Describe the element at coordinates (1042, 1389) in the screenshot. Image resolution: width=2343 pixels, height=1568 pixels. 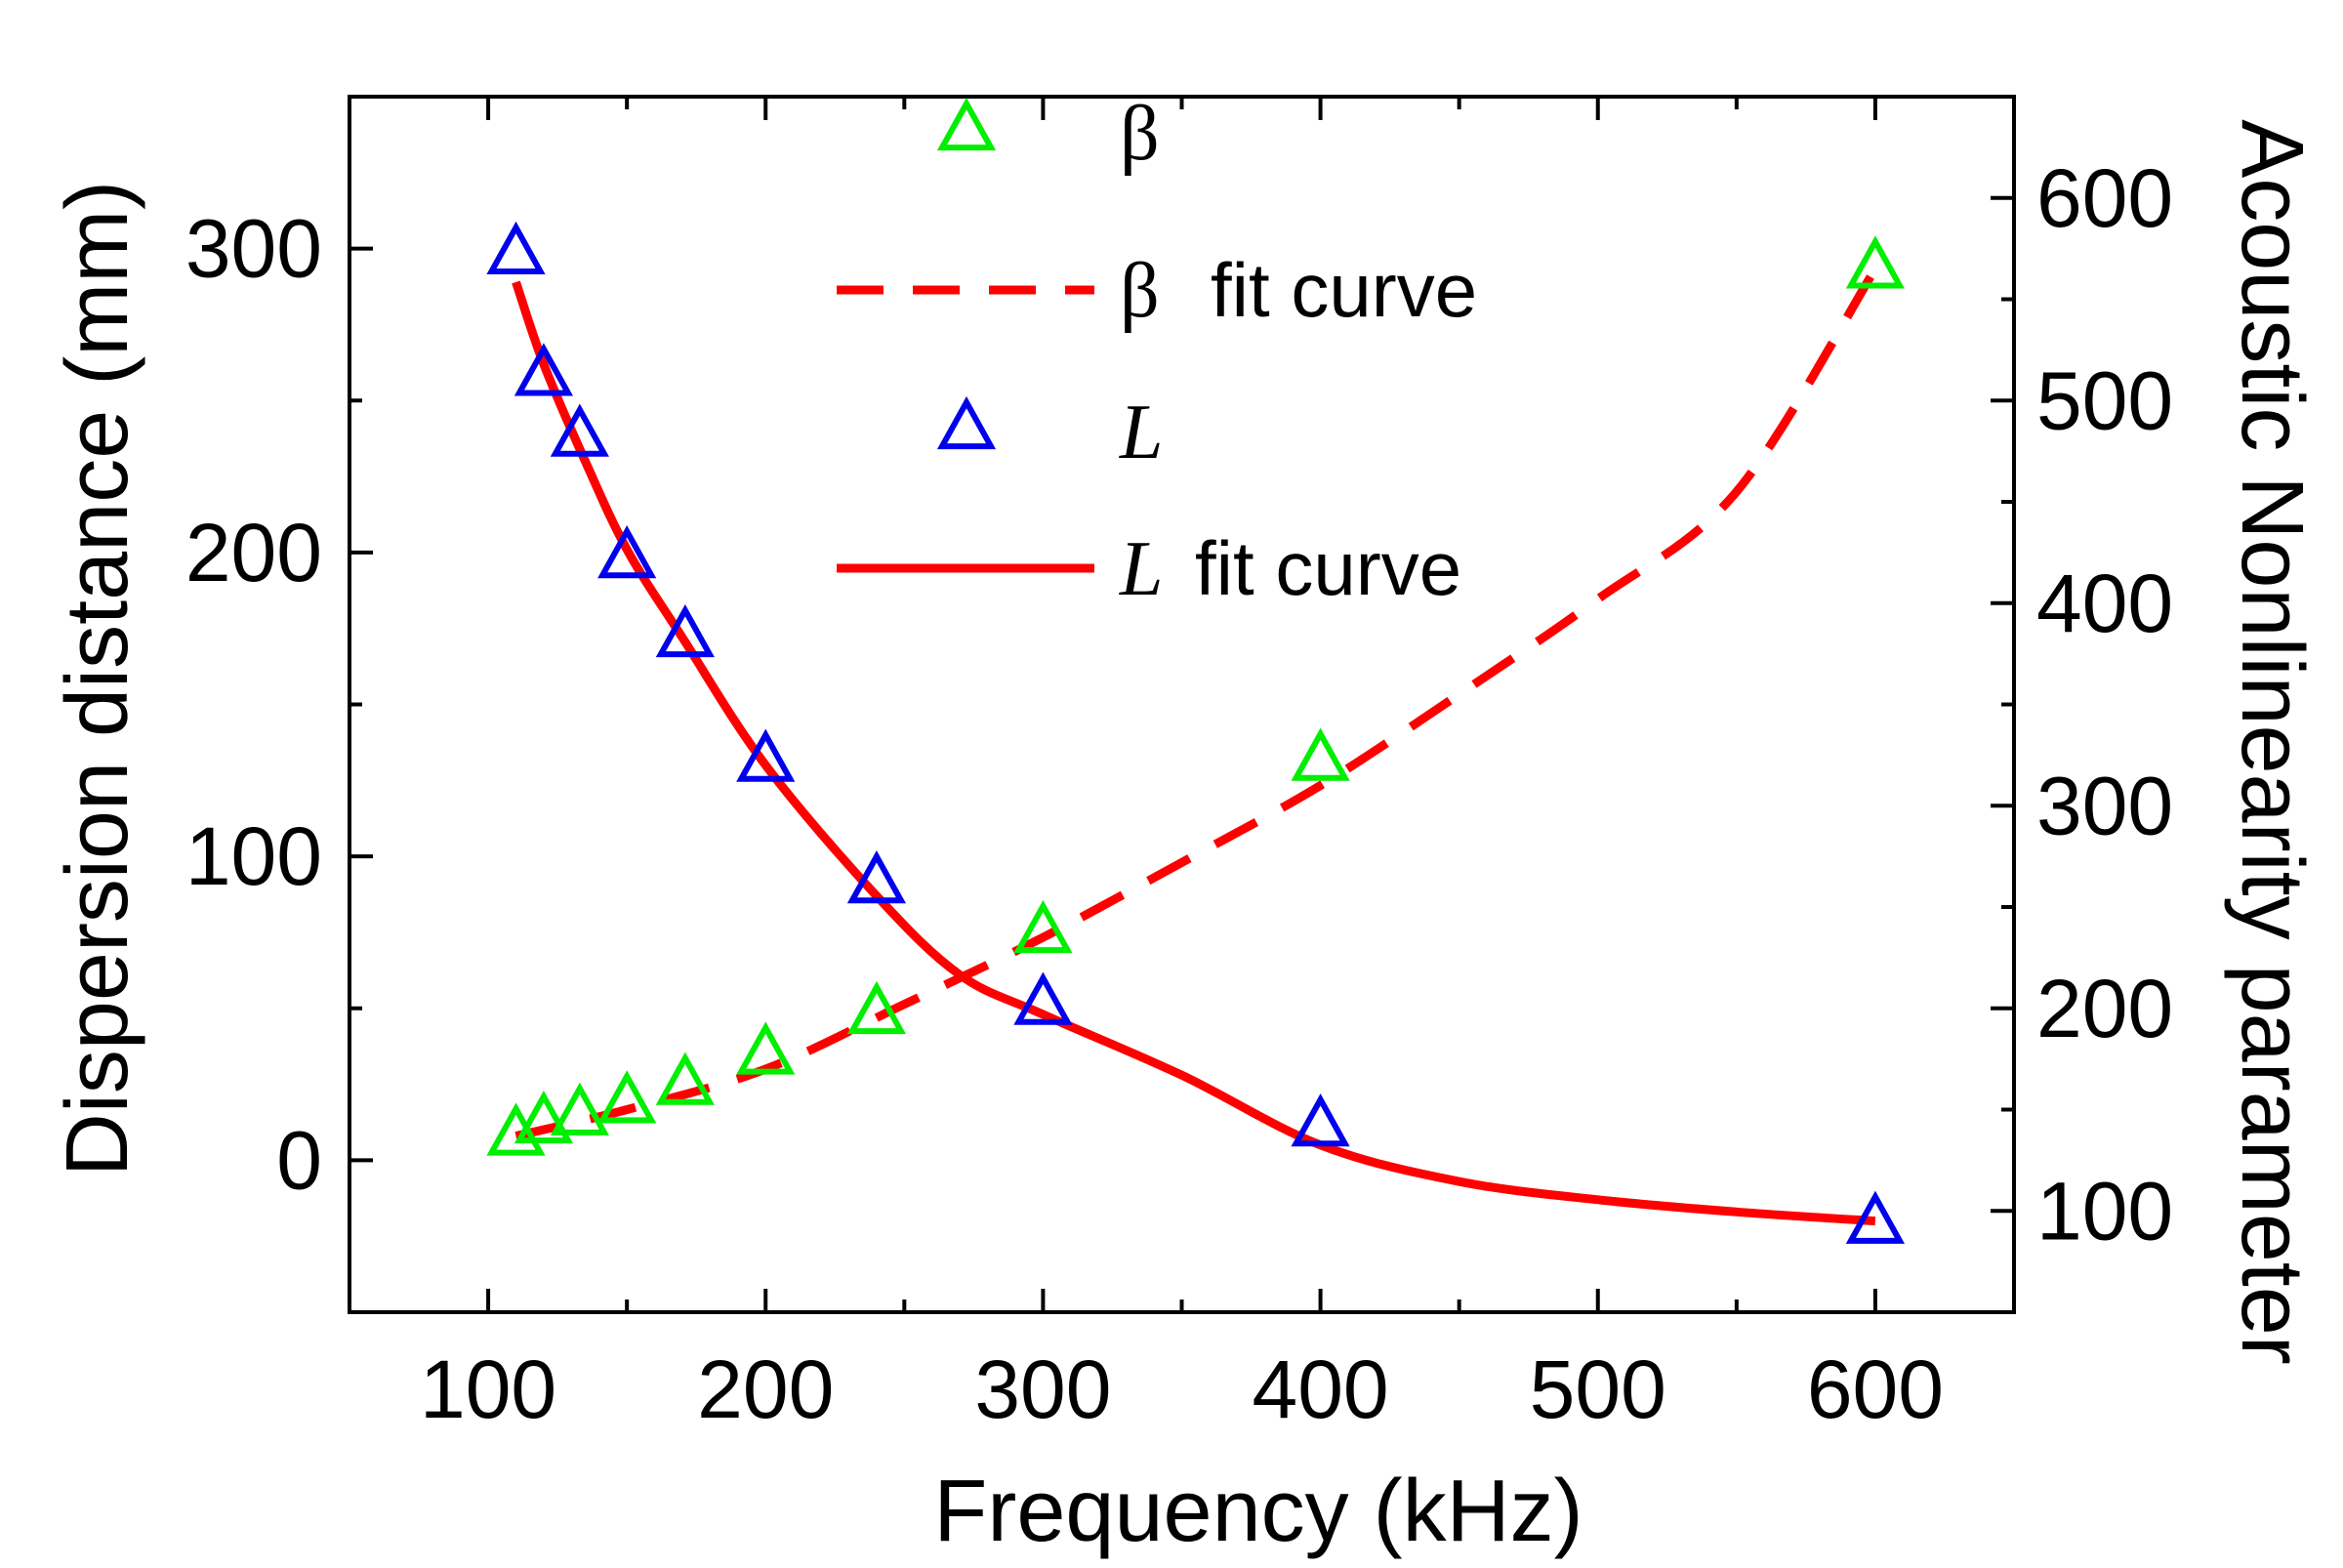
I see `x-tick-label: 300` at that location.